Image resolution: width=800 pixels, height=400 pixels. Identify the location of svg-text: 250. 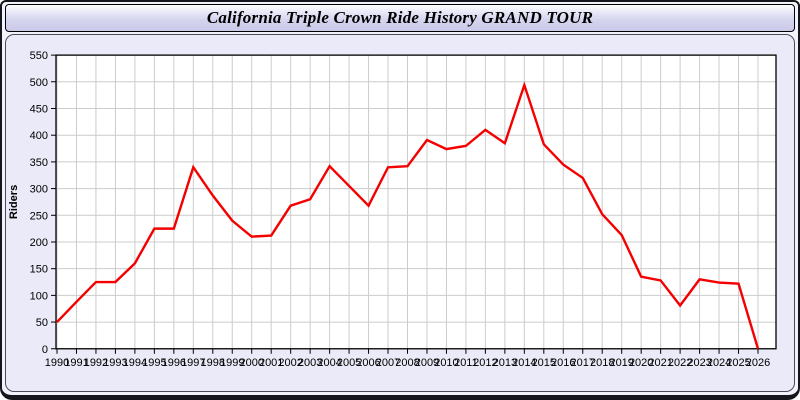
(39, 216).